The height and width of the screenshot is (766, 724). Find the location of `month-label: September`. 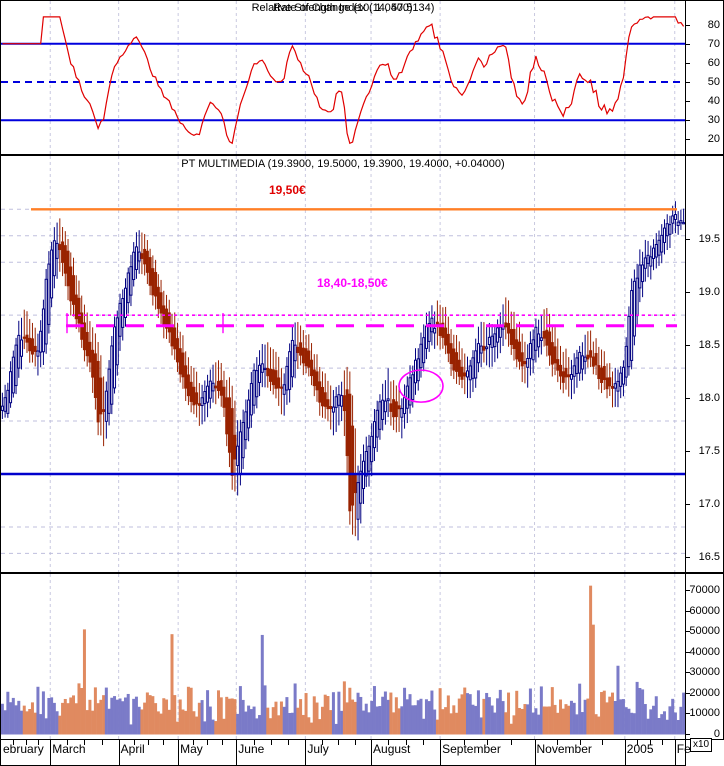

month-label: September is located at coordinates (471, 749).